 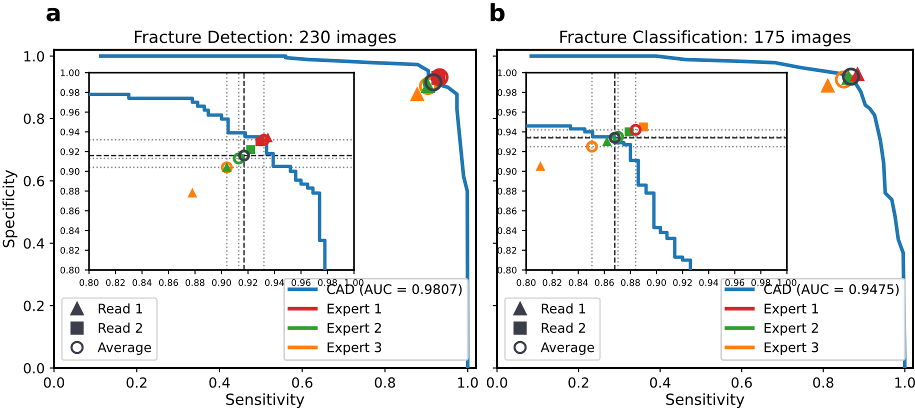 I want to click on chart-title: Fracture Detection: 230 images, so click(x=265, y=38).